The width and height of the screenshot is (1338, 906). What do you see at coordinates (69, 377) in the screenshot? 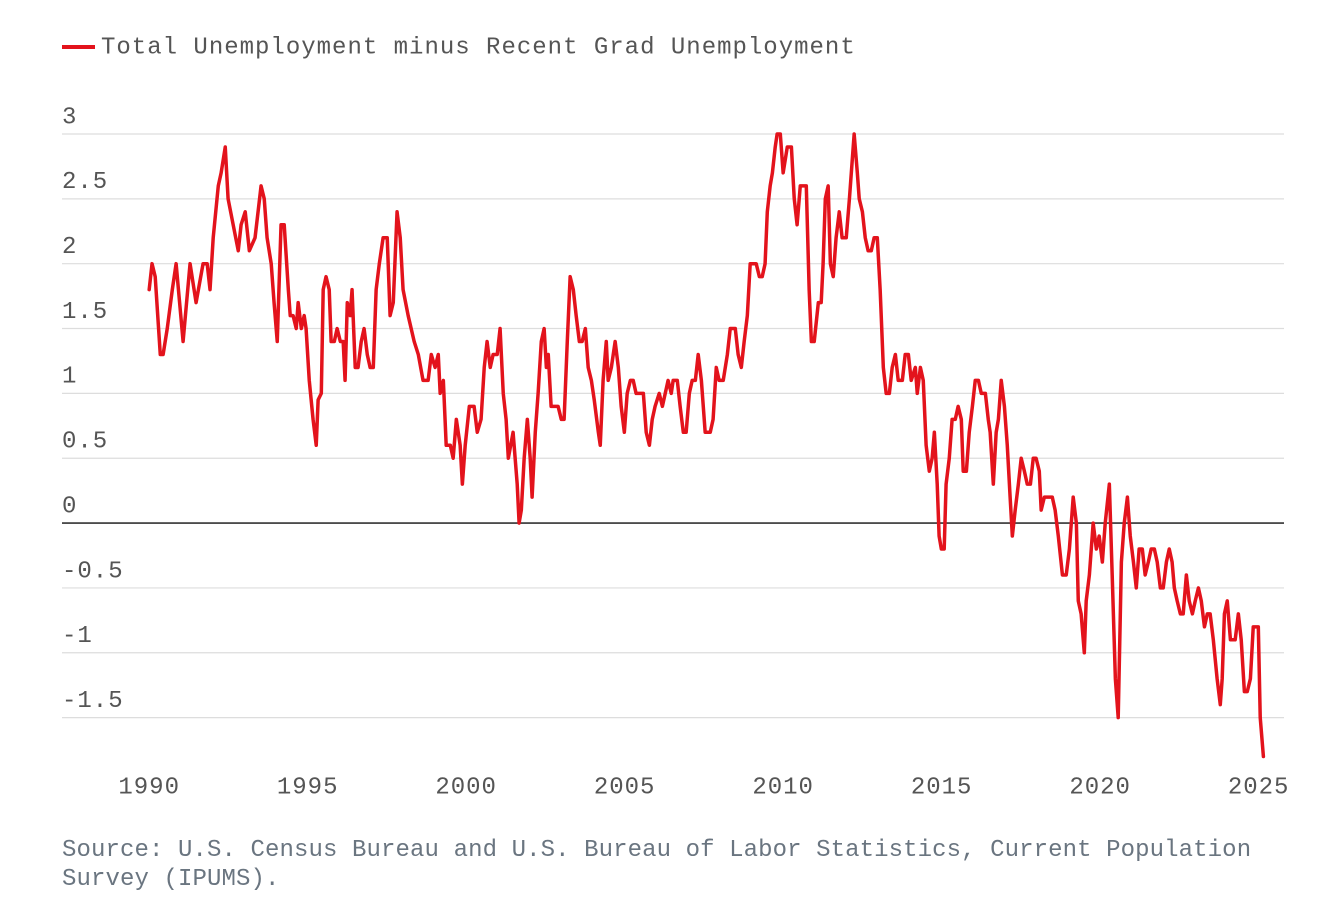
I see `y-tick-label: 1` at bounding box center [69, 377].